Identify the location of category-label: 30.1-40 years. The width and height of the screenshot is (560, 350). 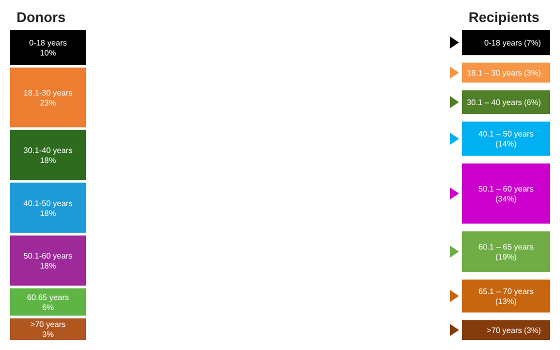
(48, 150).